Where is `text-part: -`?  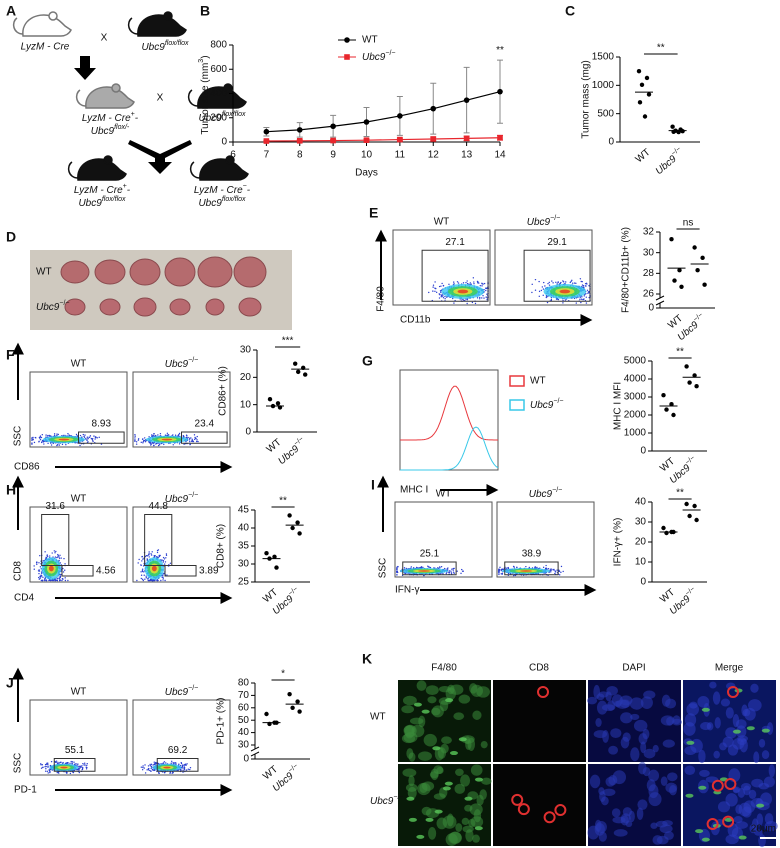
text-part: - is located at coordinates (129, 190).